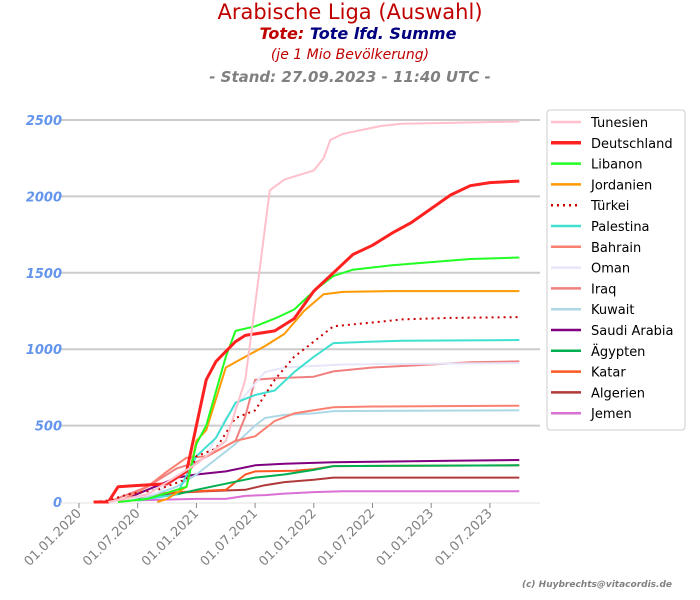 The width and height of the screenshot is (700, 600). What do you see at coordinates (282, 33) in the screenshot?
I see `subtitle-prefix: Tote:` at bounding box center [282, 33].